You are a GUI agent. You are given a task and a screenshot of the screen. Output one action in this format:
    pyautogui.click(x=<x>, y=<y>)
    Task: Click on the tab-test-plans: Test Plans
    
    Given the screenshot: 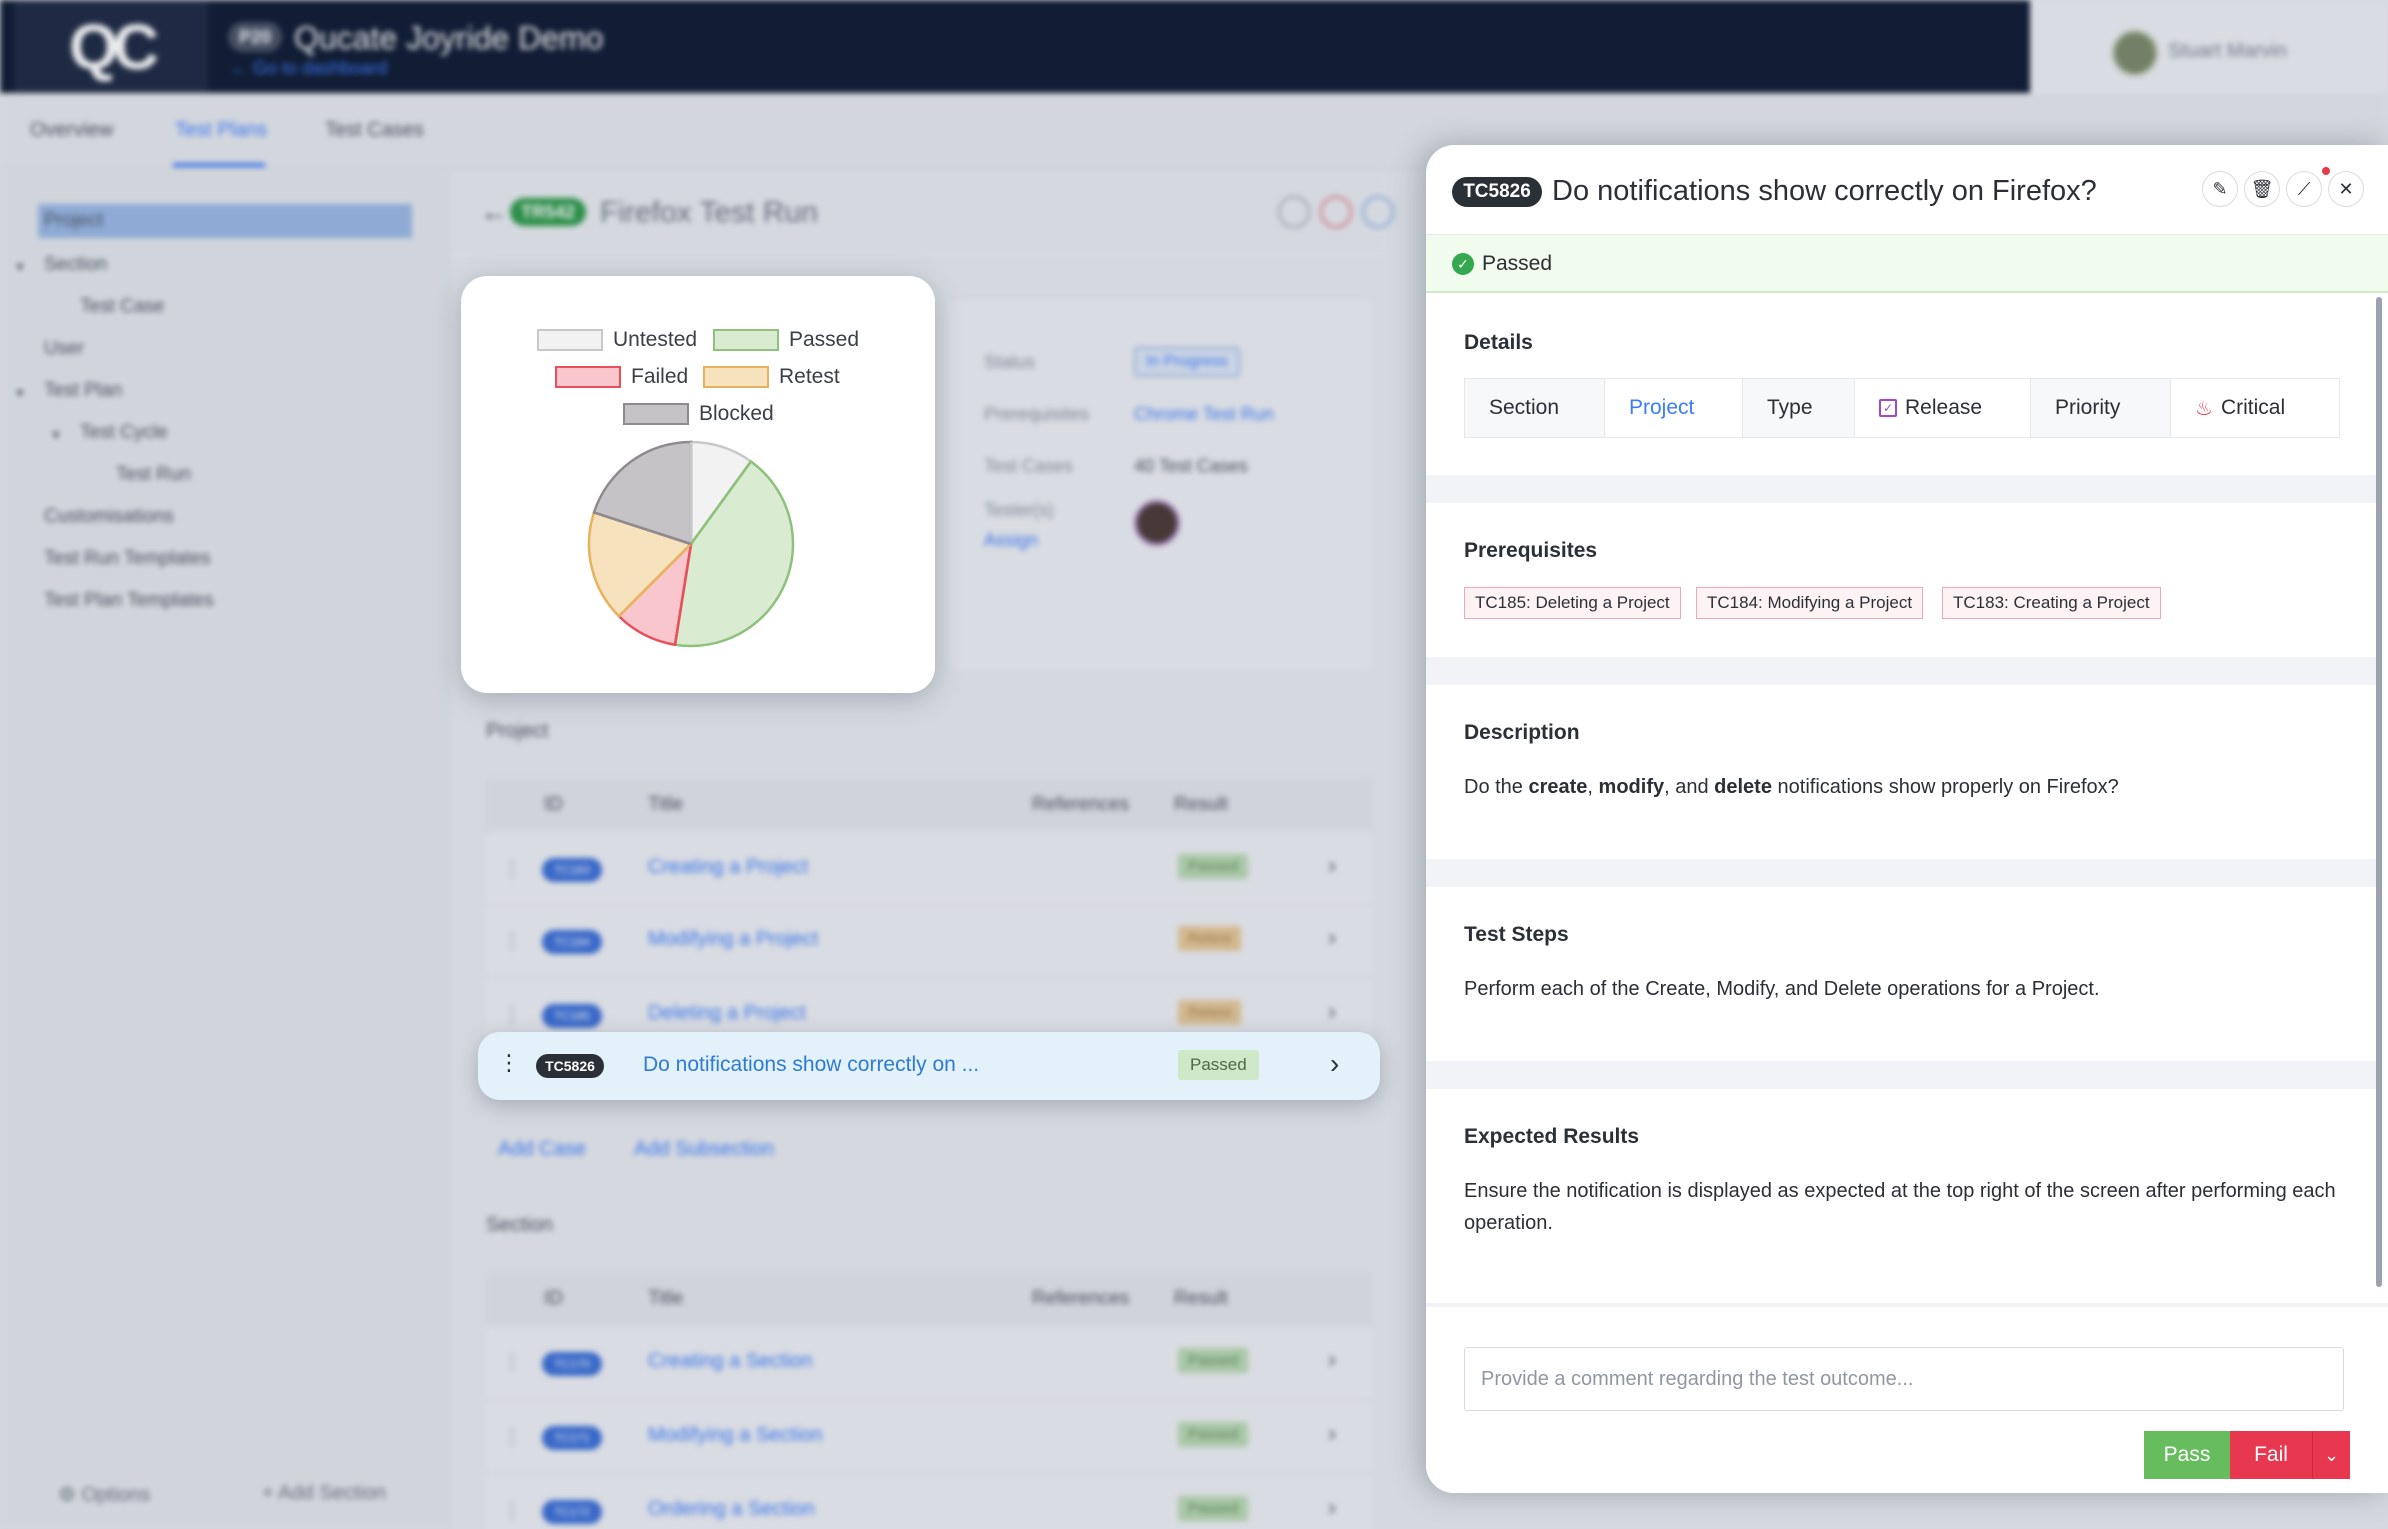 What is the action you would take?
    pyautogui.click(x=221, y=130)
    